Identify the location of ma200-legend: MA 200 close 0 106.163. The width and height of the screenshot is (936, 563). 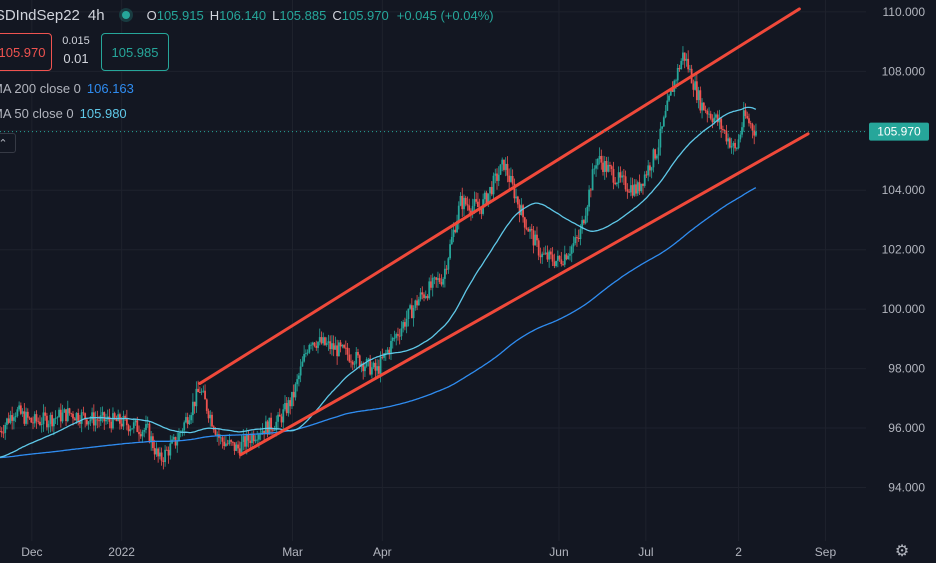
(67, 90).